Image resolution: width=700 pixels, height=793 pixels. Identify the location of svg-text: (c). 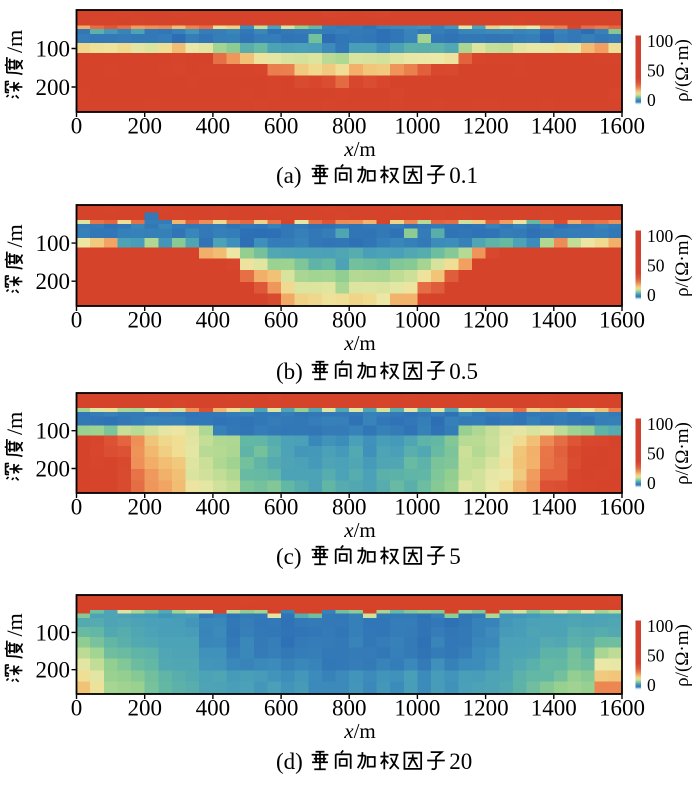
(289, 556).